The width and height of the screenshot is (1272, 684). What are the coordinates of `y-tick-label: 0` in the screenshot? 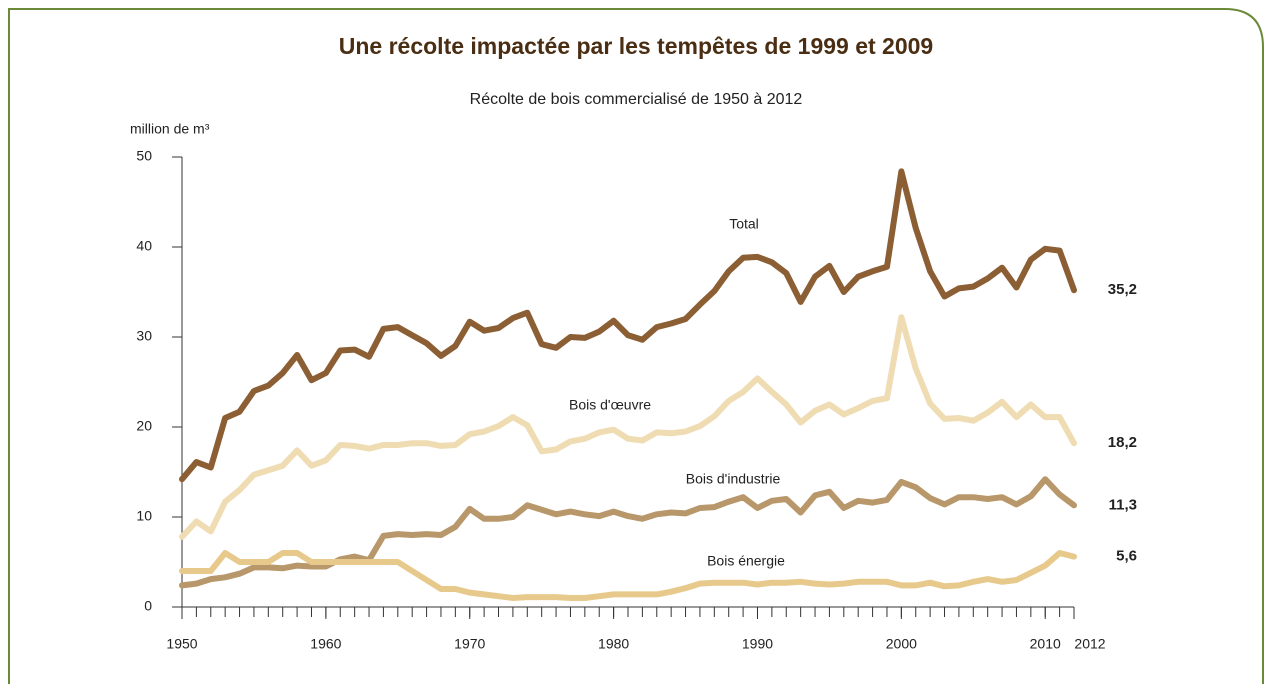 It's located at (148, 606).